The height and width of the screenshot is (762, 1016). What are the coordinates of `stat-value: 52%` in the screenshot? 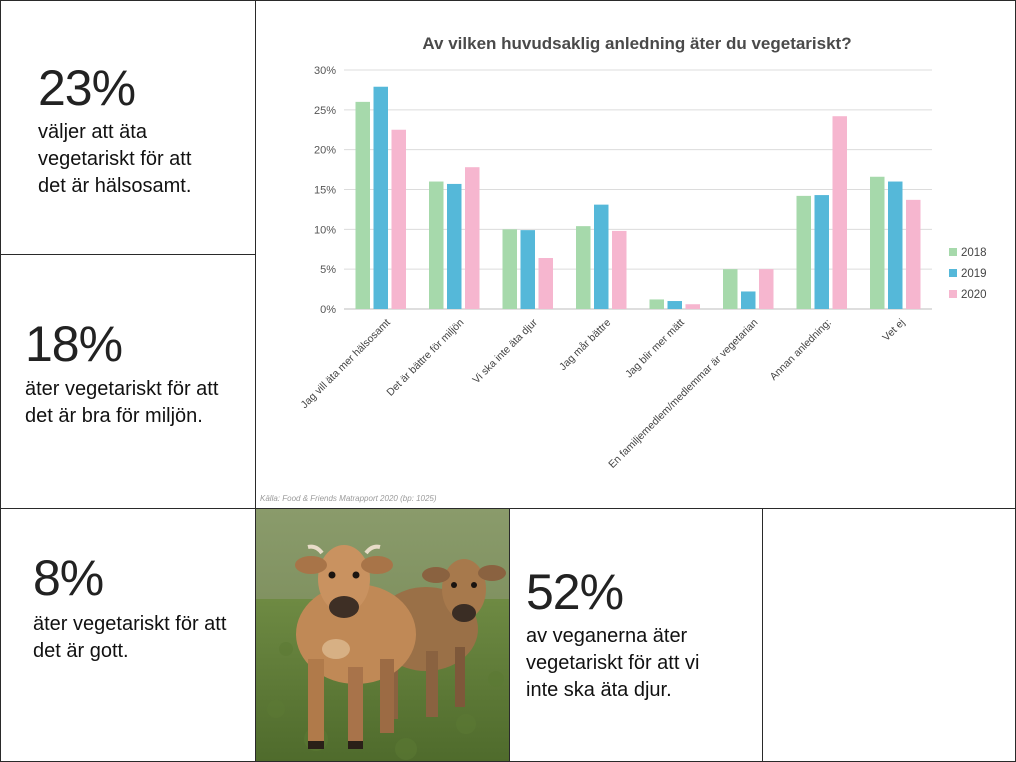 It's located at (575, 592).